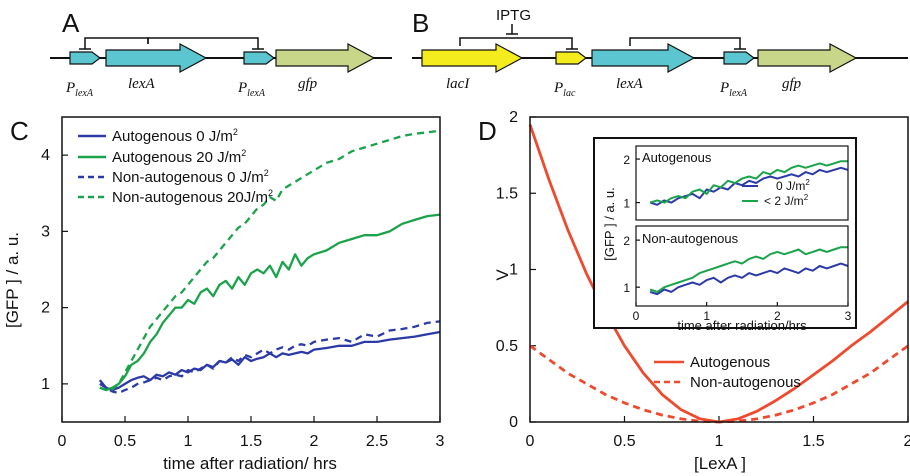 The height and width of the screenshot is (476, 910). Describe the element at coordinates (742, 325) in the screenshot. I see `inset-xlabel: time after radiation/hrs` at that location.